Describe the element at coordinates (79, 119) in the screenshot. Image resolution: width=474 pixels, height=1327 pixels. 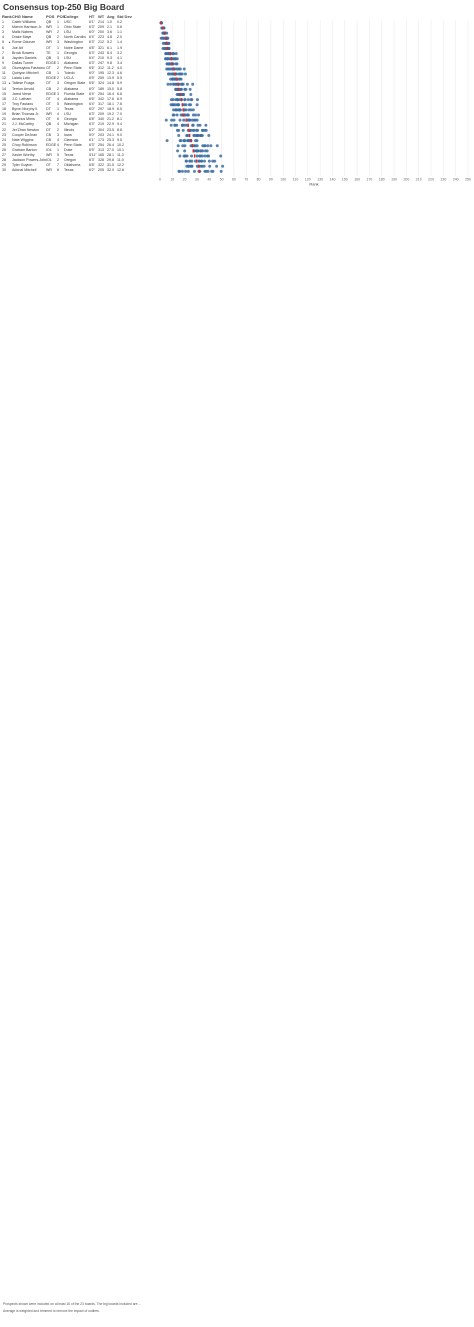
I see `table-row: 20 Amarius Mims OT 6 Georgia 6'8" 340 21.2 8.1` at that location.